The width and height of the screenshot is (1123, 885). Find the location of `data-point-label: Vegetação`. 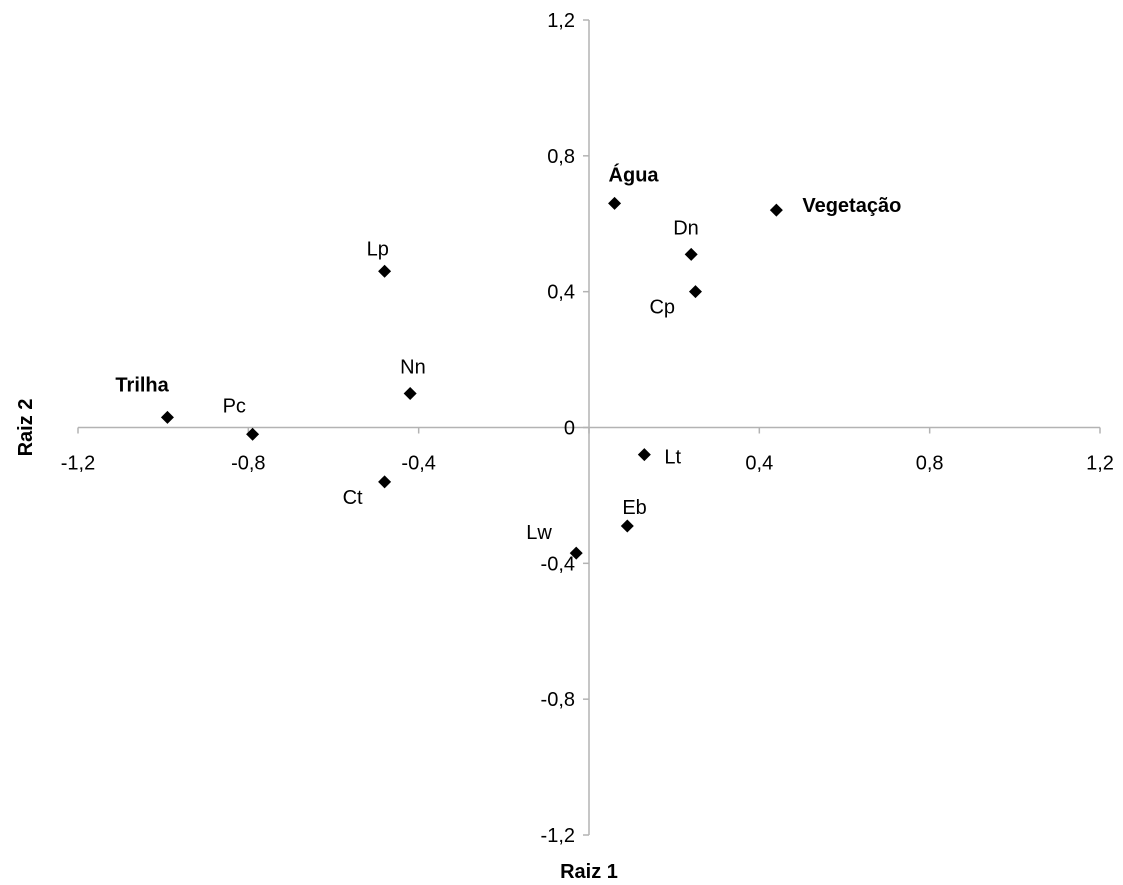

data-point-label: Vegetação is located at coordinates (851, 206).